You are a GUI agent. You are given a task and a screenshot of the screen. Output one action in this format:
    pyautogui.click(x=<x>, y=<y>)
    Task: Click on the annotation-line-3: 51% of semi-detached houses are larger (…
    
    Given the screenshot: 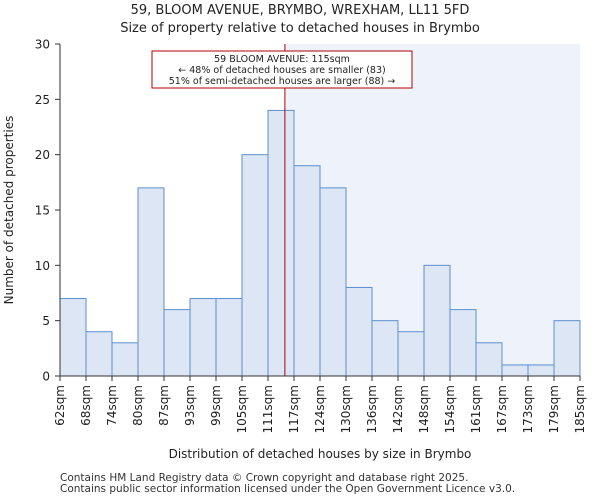 What is the action you would take?
    pyautogui.click(x=282, y=81)
    